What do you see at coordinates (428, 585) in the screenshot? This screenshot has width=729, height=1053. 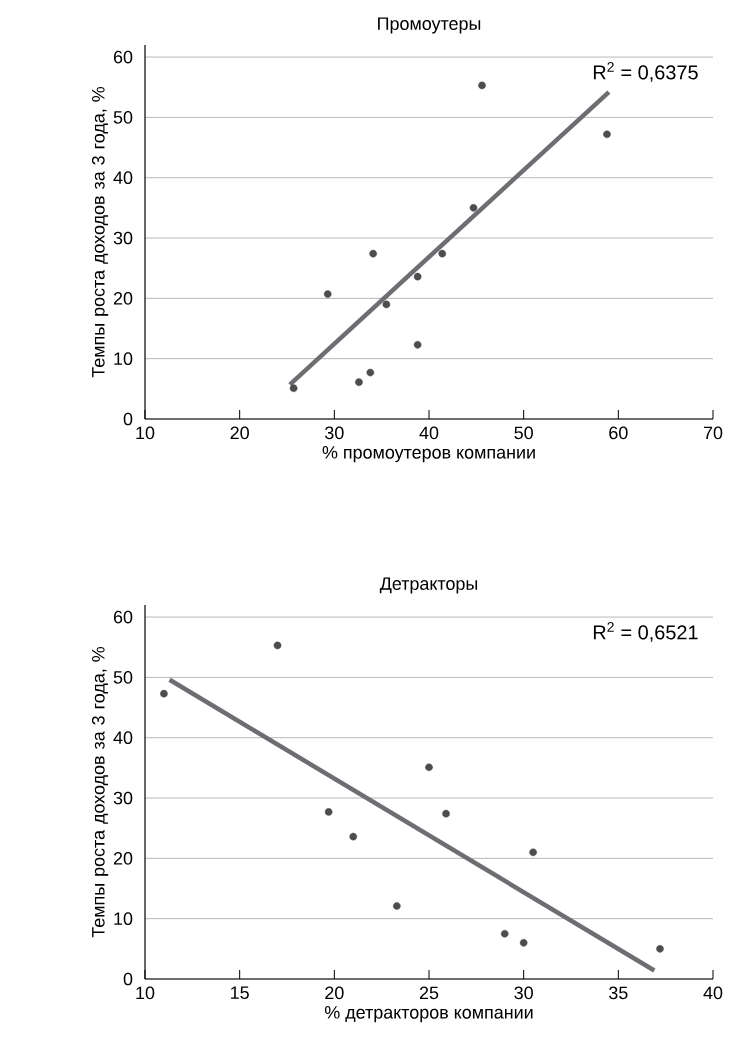 I see `chart-title: Детракторы` at bounding box center [428, 585].